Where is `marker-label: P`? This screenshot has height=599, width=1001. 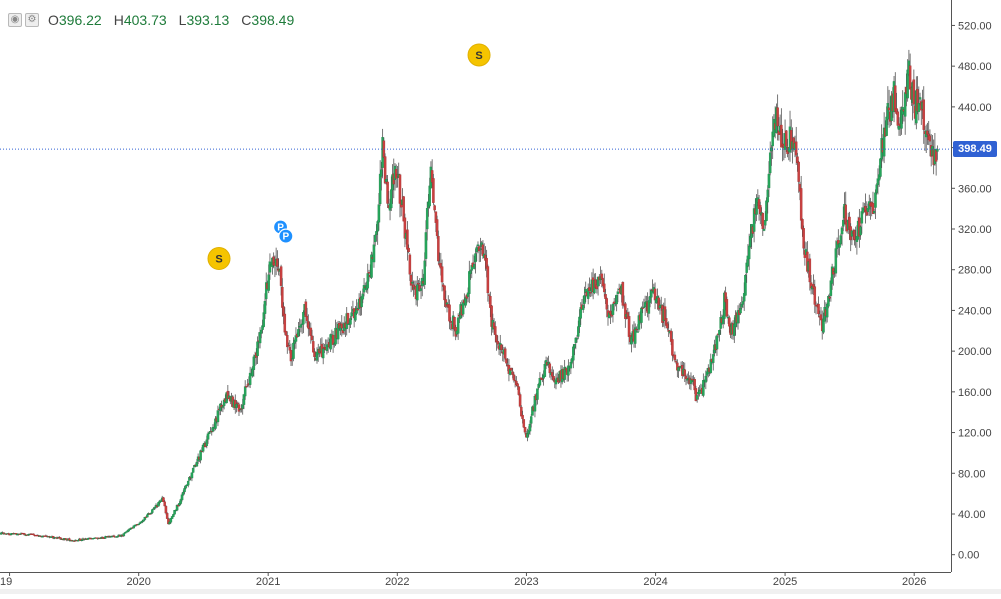 marker-label: P is located at coordinates (280, 227).